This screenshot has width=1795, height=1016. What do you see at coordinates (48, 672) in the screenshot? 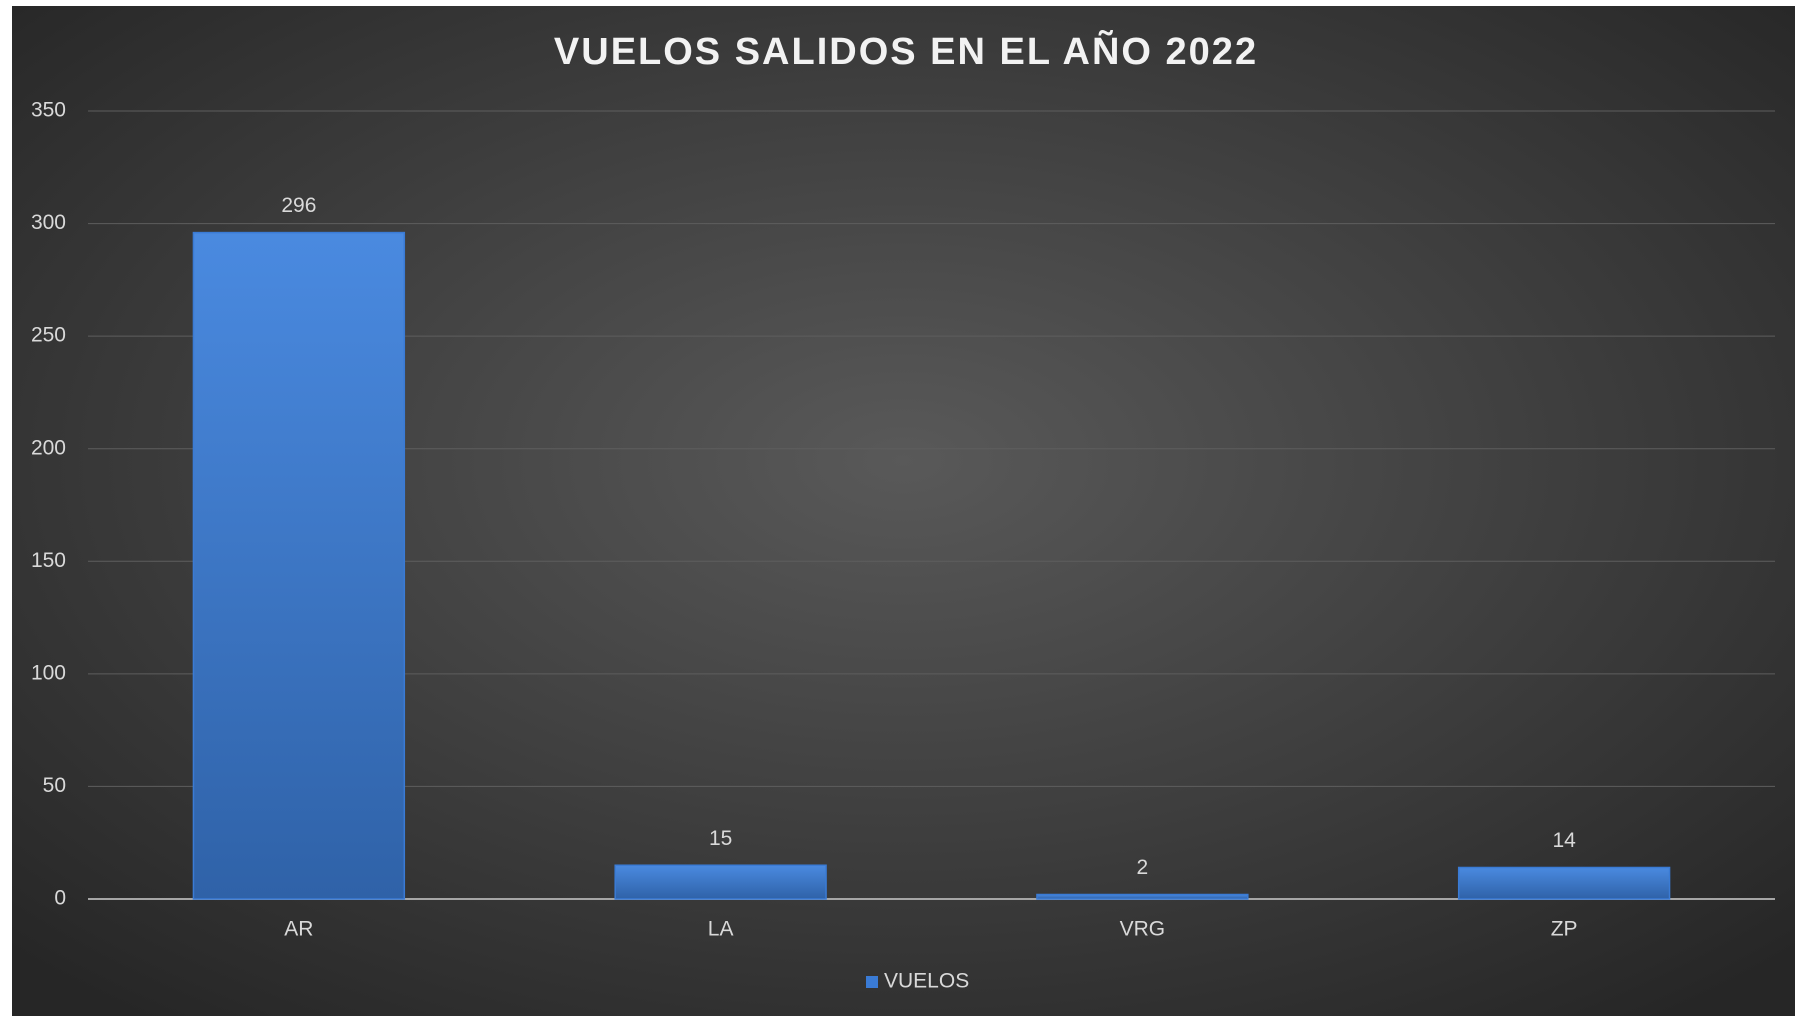
I see `y-tick-label: 100` at bounding box center [48, 672].